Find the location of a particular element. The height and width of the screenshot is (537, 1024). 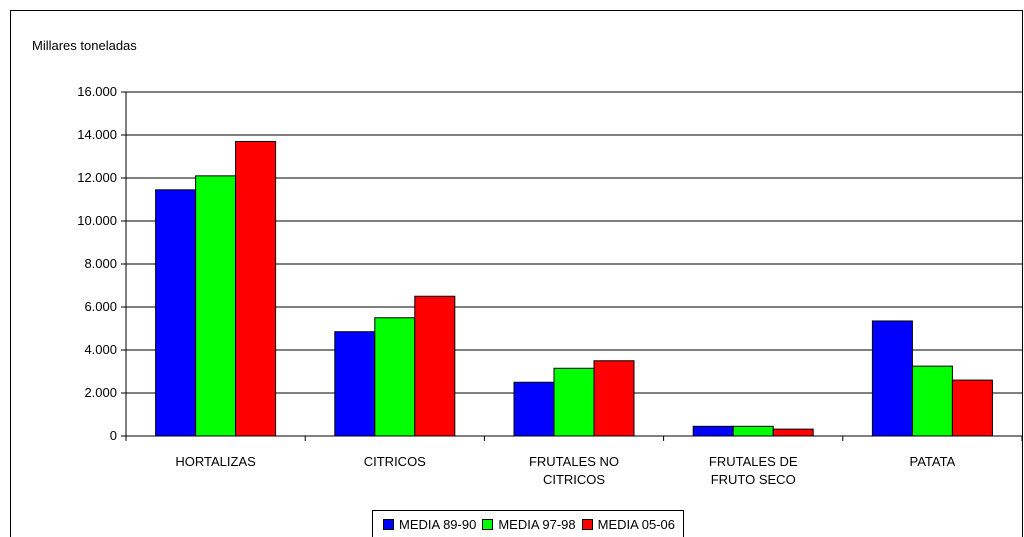

y-tick-label: 4.000 is located at coordinates (100, 349).